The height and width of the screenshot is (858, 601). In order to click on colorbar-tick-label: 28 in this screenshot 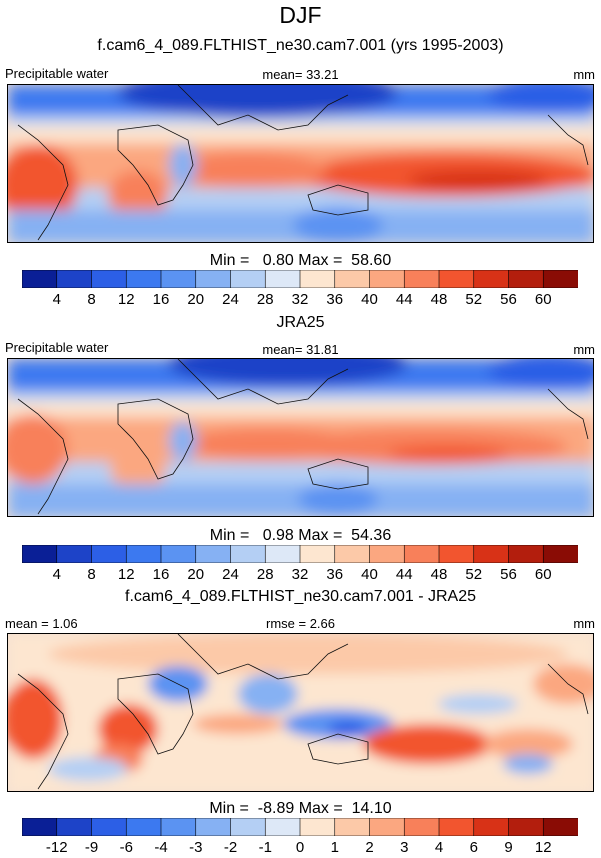, I will do `click(265, 299)`.